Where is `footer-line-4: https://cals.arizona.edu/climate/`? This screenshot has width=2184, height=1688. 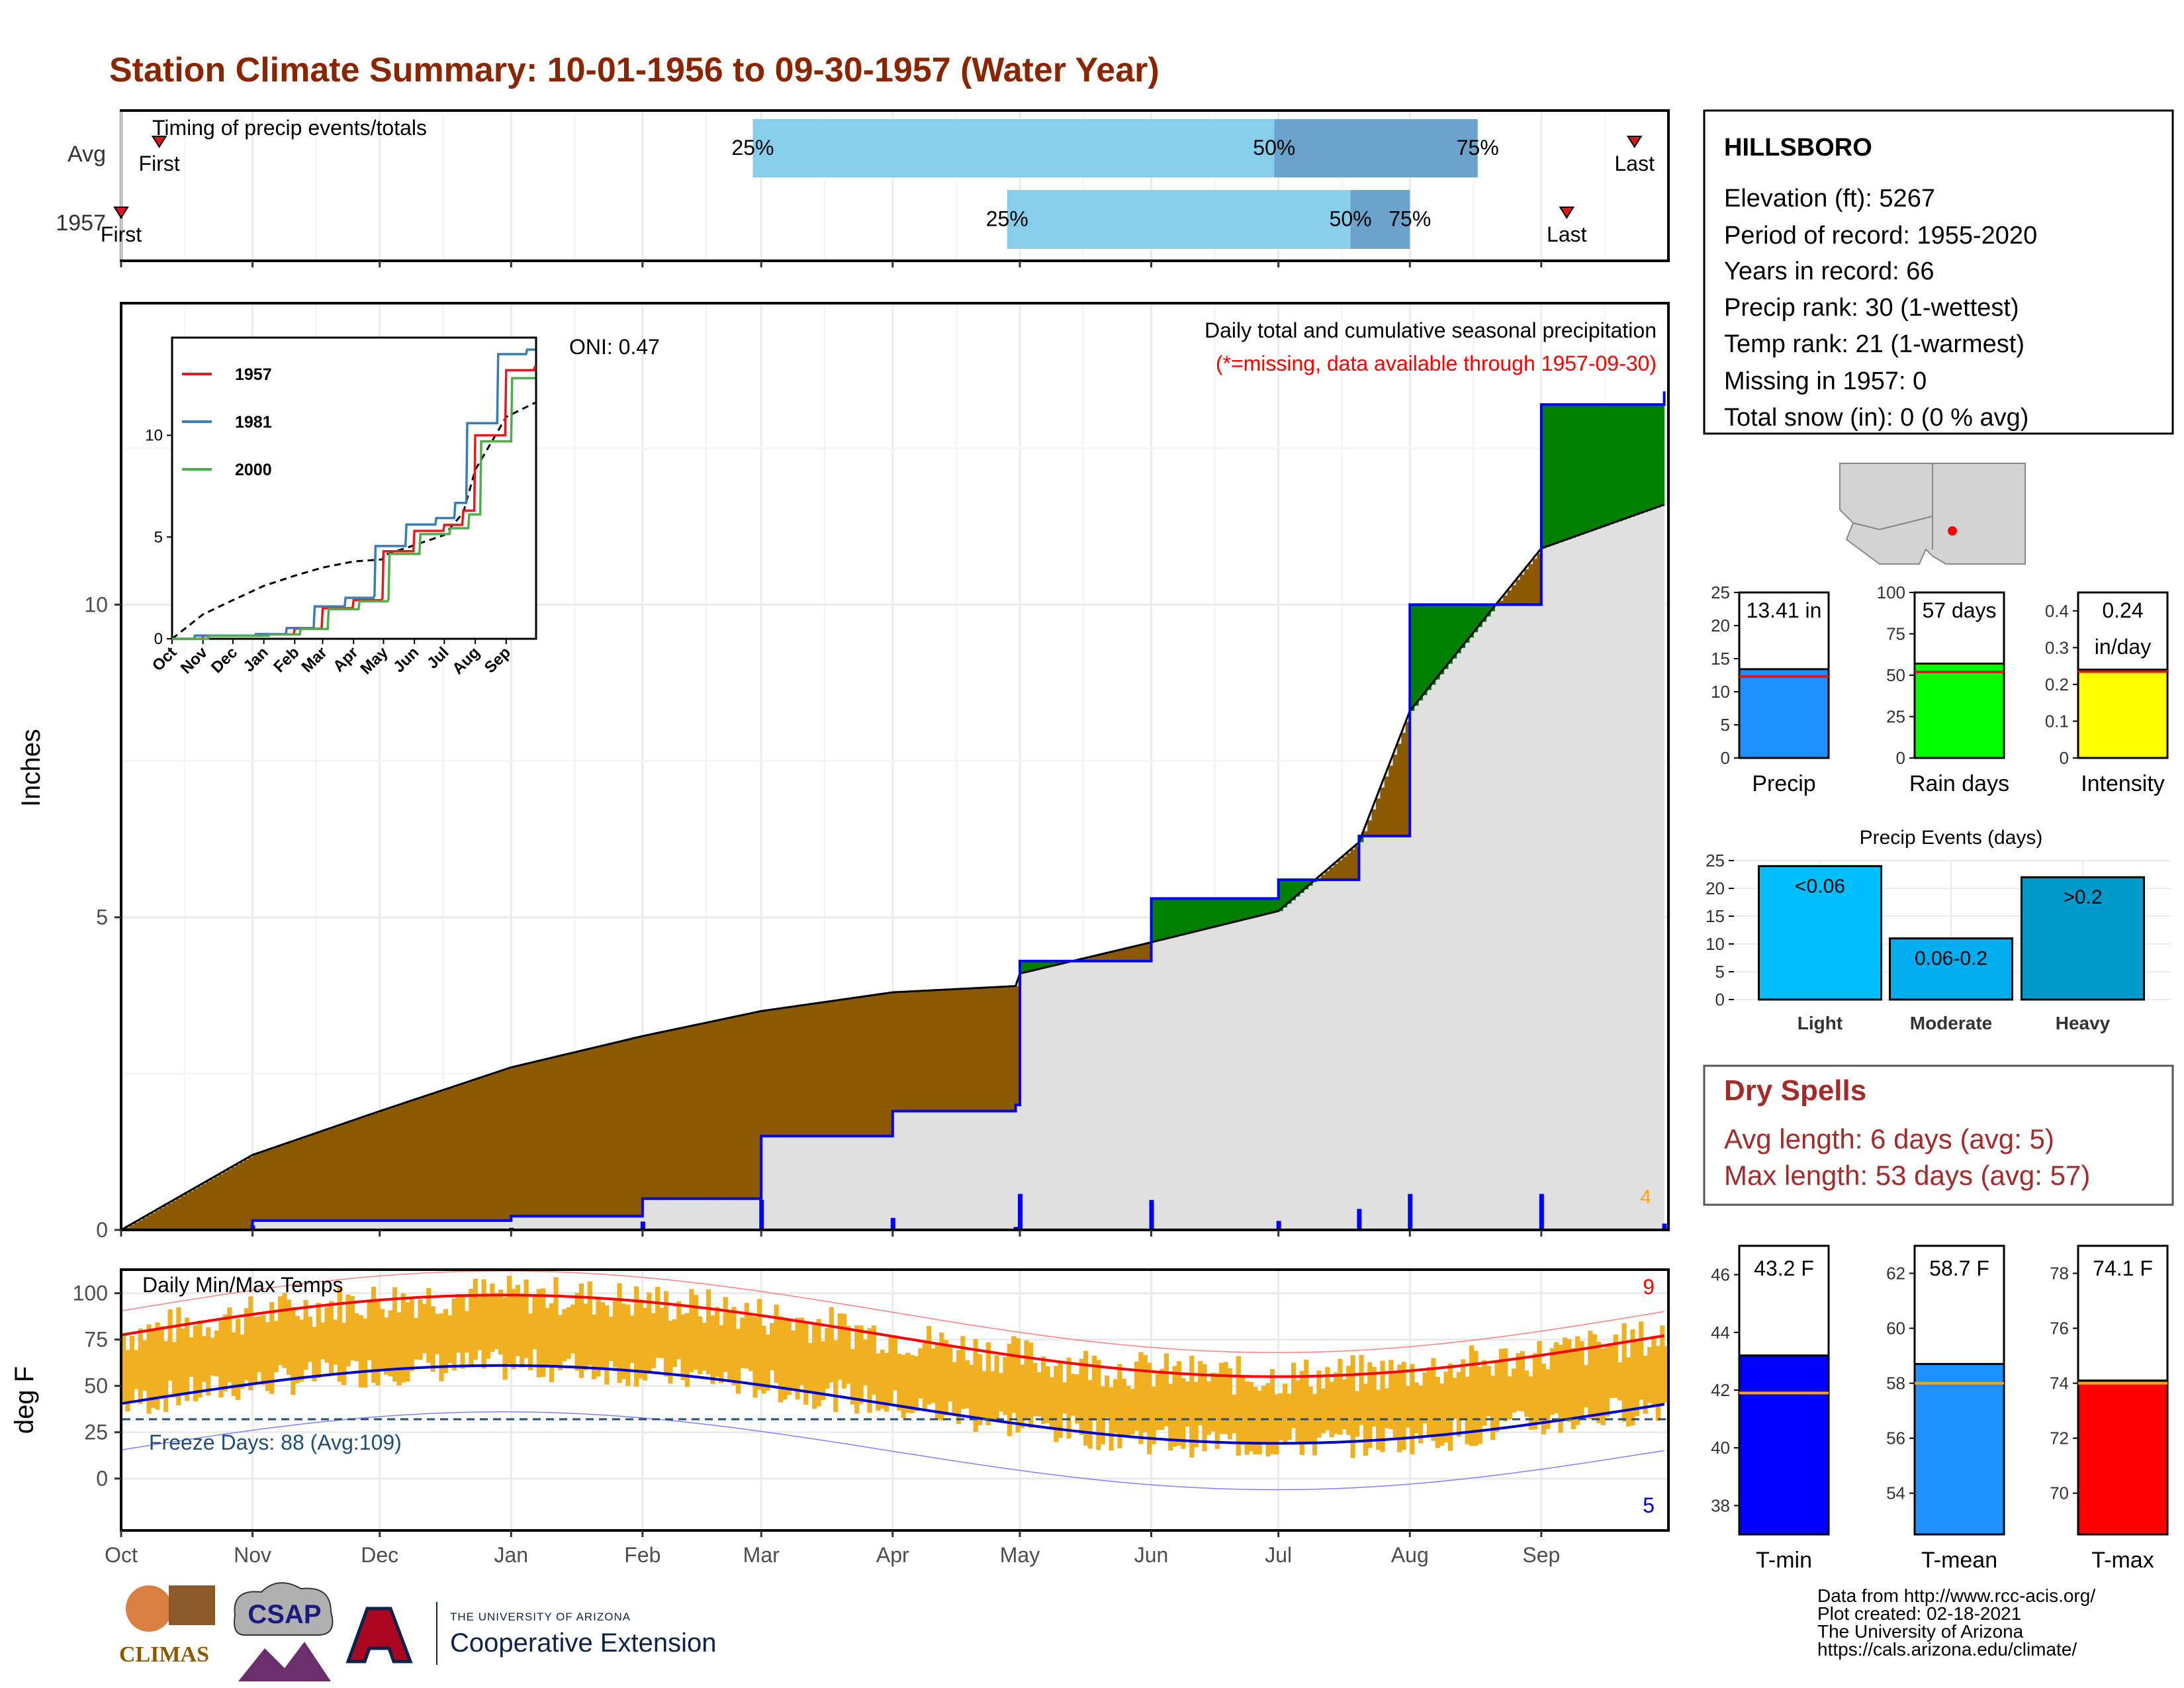
footer-line-4: https://cals.arizona.edu/climate/ is located at coordinates (1947, 1649).